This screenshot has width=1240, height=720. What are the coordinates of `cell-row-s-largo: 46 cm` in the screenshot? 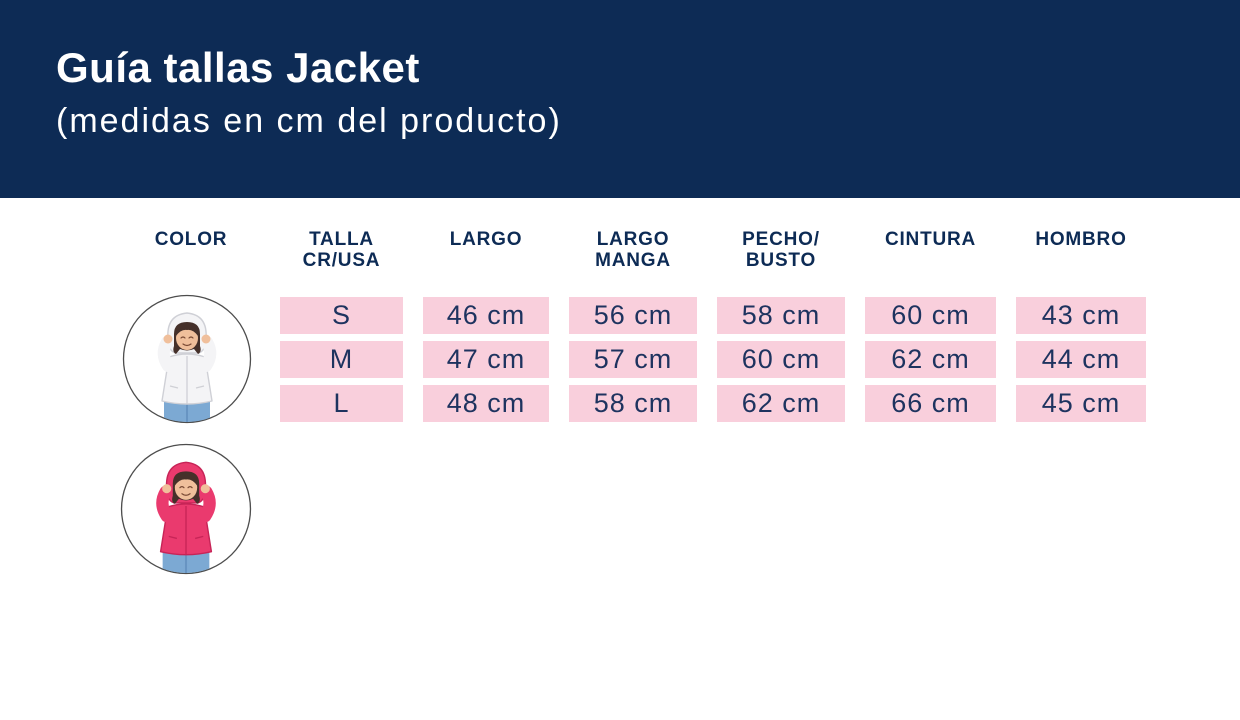 It's located at (486, 315).